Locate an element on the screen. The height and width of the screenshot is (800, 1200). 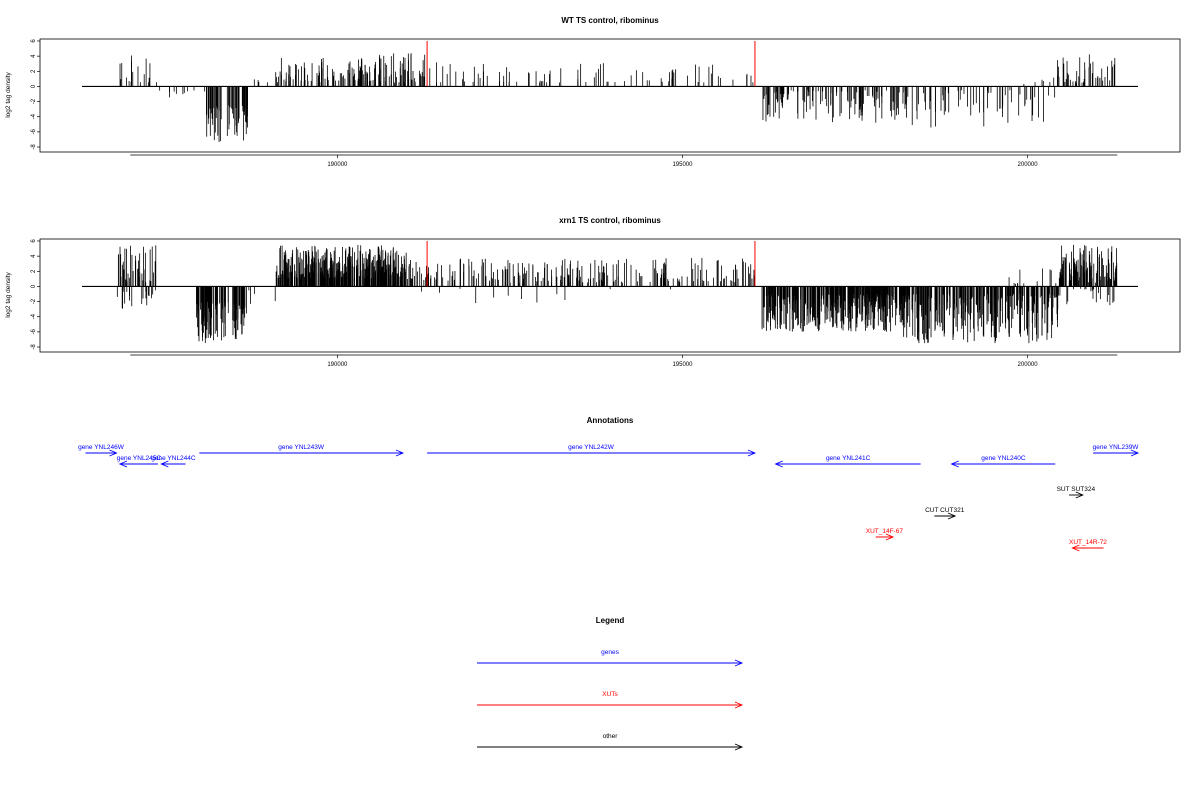
feature-label: XUT_14F-67 is located at coordinates (885, 531).